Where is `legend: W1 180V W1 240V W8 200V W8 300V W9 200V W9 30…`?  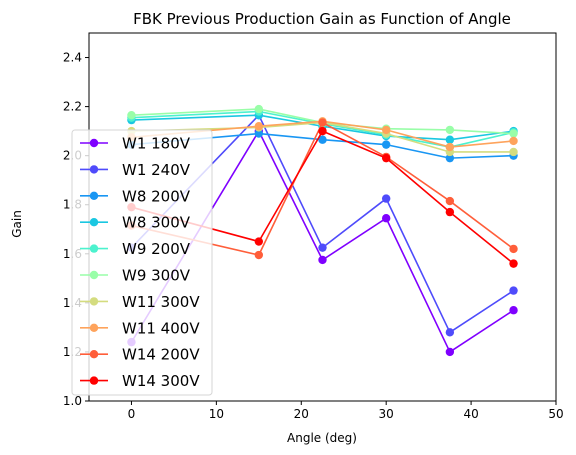
legend: W1 180V W1 240V W8 200V W8 300V W9 200V W9 30… is located at coordinates (142, 262).